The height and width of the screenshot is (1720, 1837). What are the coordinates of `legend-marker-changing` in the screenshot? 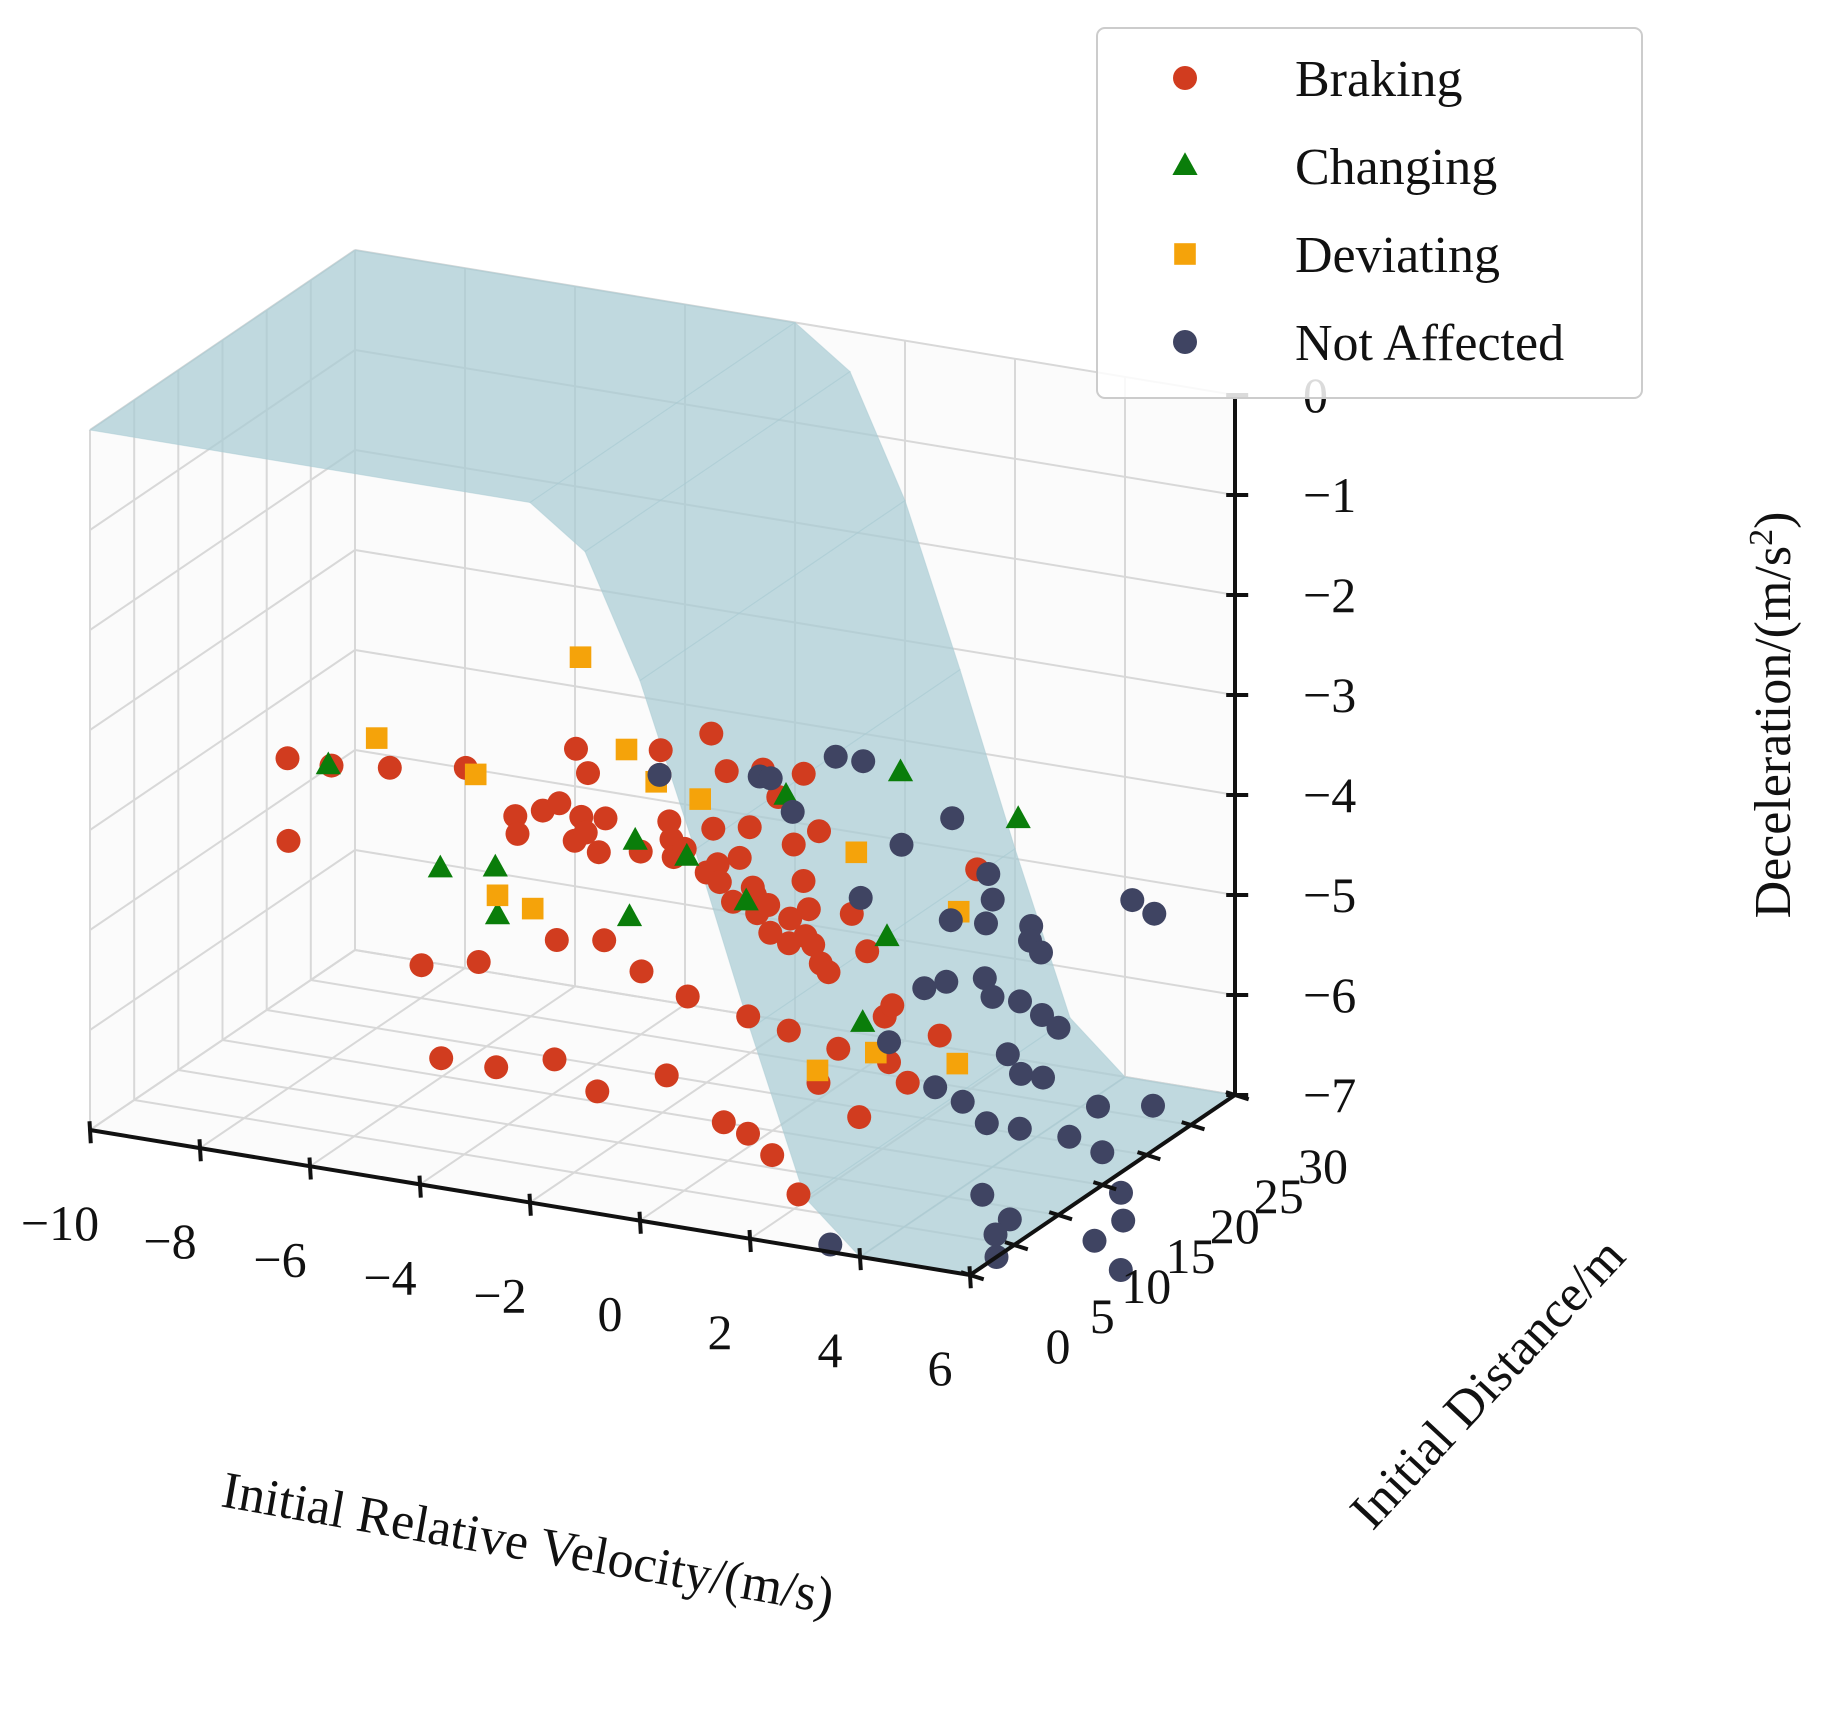 It's located at (1185, 163).